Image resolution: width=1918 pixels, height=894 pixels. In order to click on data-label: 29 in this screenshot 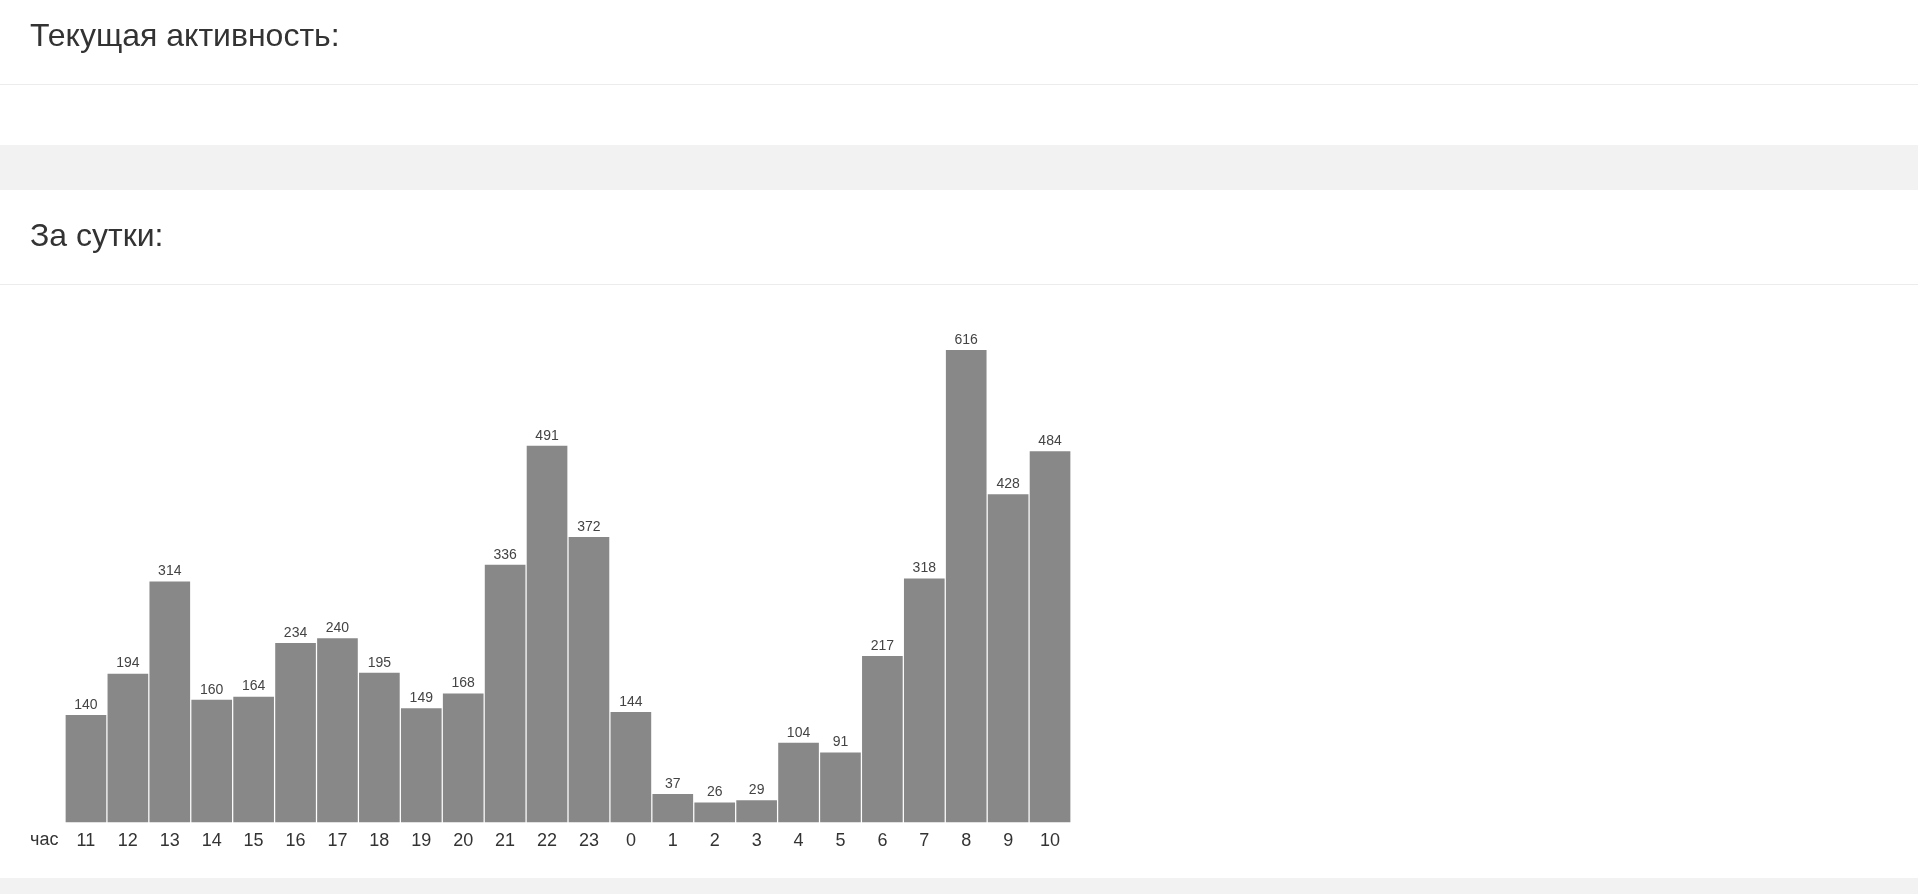, I will do `click(756, 789)`.